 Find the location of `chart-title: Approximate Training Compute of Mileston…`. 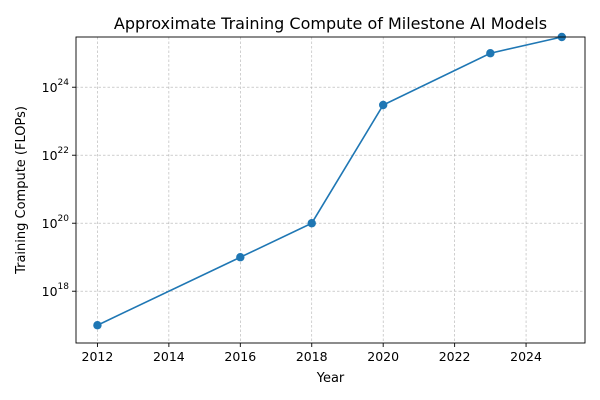

chart-title: Approximate Training Compute of Mileston… is located at coordinates (330, 23).